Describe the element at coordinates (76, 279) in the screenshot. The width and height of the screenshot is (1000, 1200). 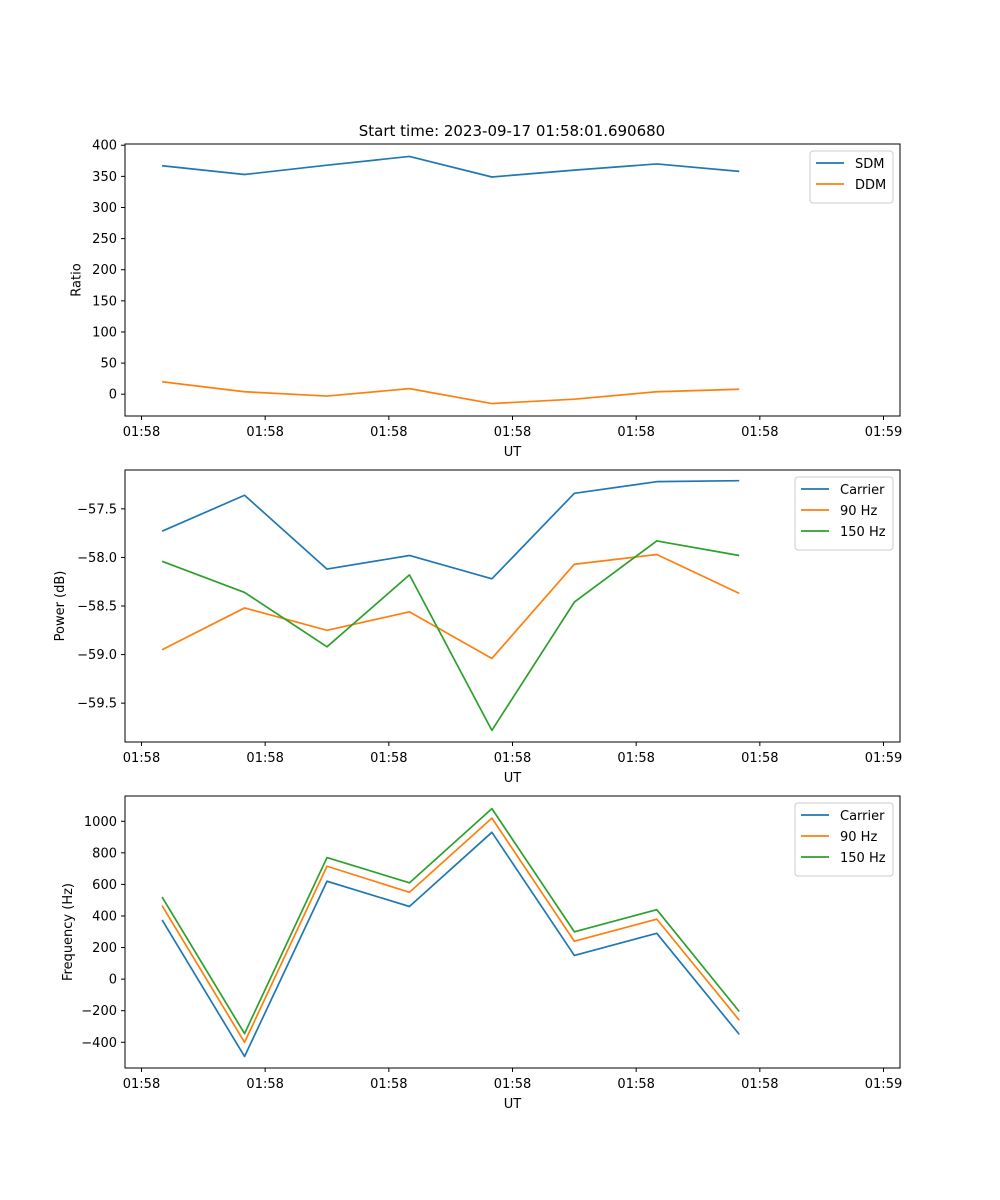
I see `y-axis-label: Ratio` at that location.